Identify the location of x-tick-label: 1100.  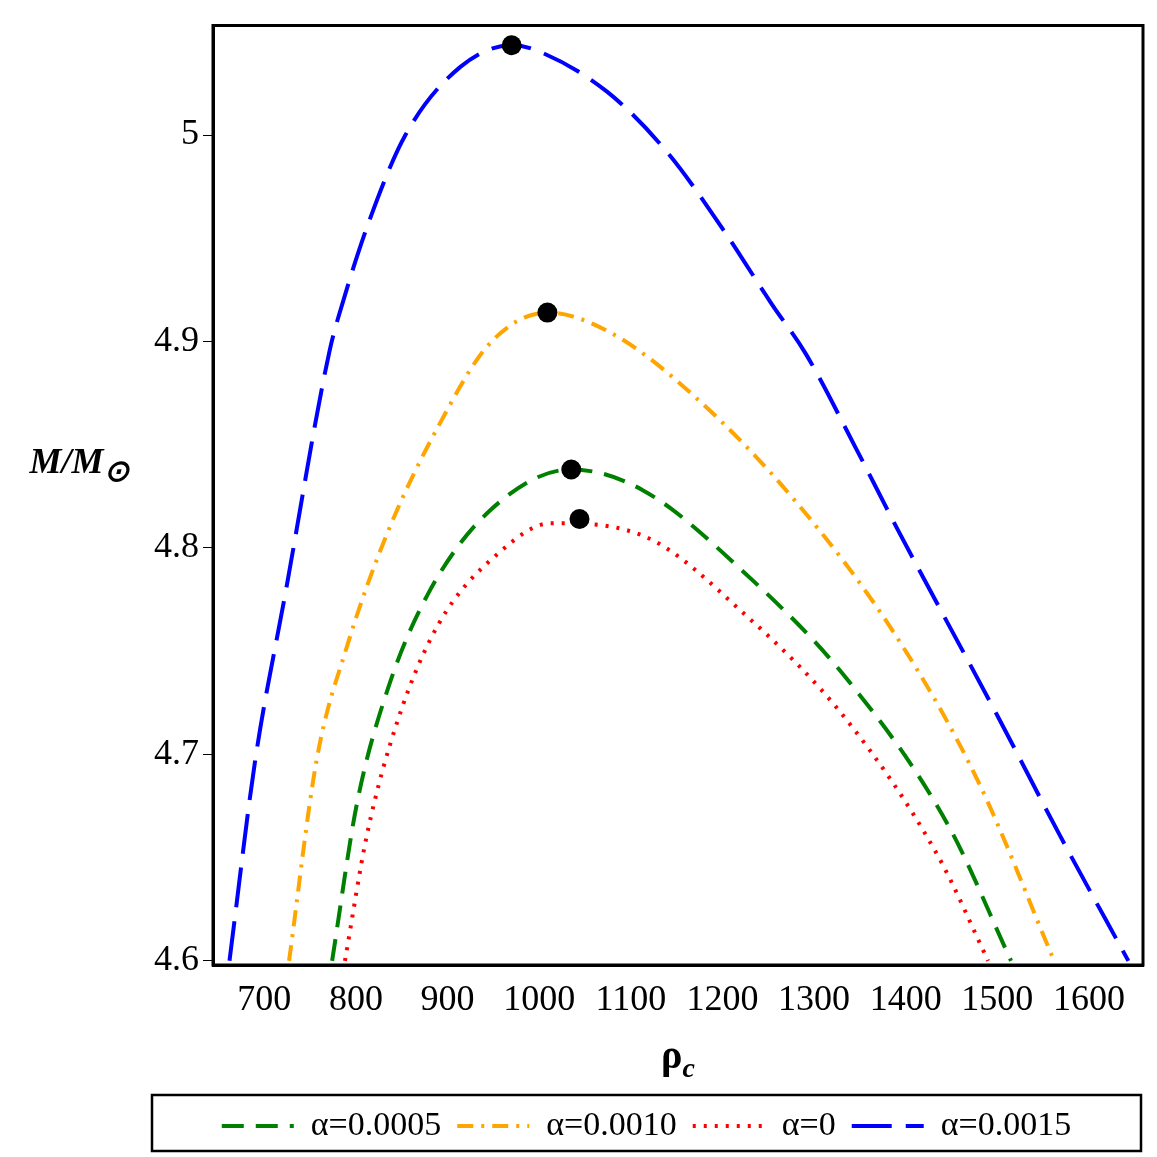
(631, 998).